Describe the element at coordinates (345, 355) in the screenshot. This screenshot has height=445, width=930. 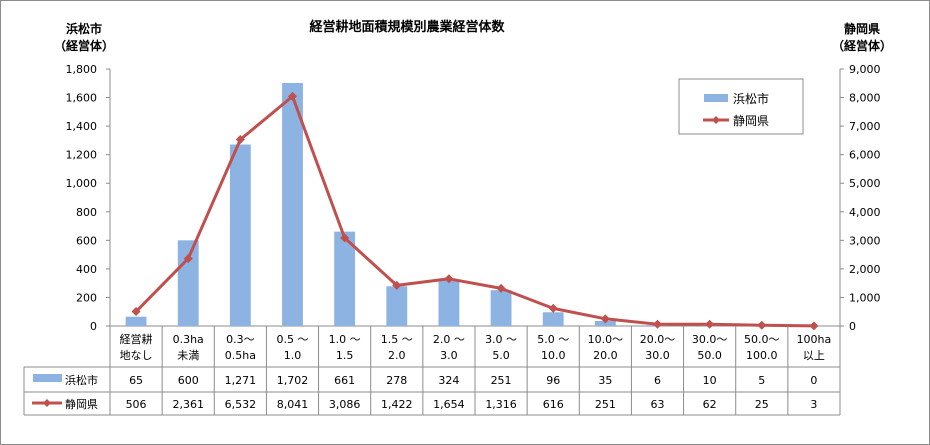
I see `x-tick-label: 1.5` at that location.